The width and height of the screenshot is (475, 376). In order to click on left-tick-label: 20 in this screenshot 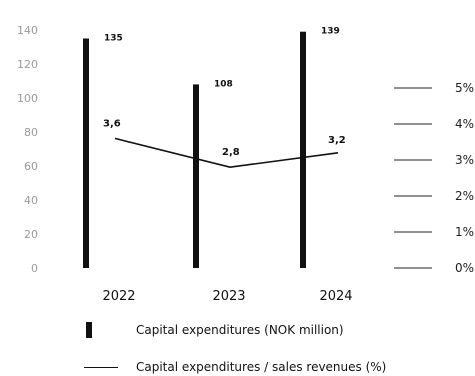, I will do `click(31, 234)`.